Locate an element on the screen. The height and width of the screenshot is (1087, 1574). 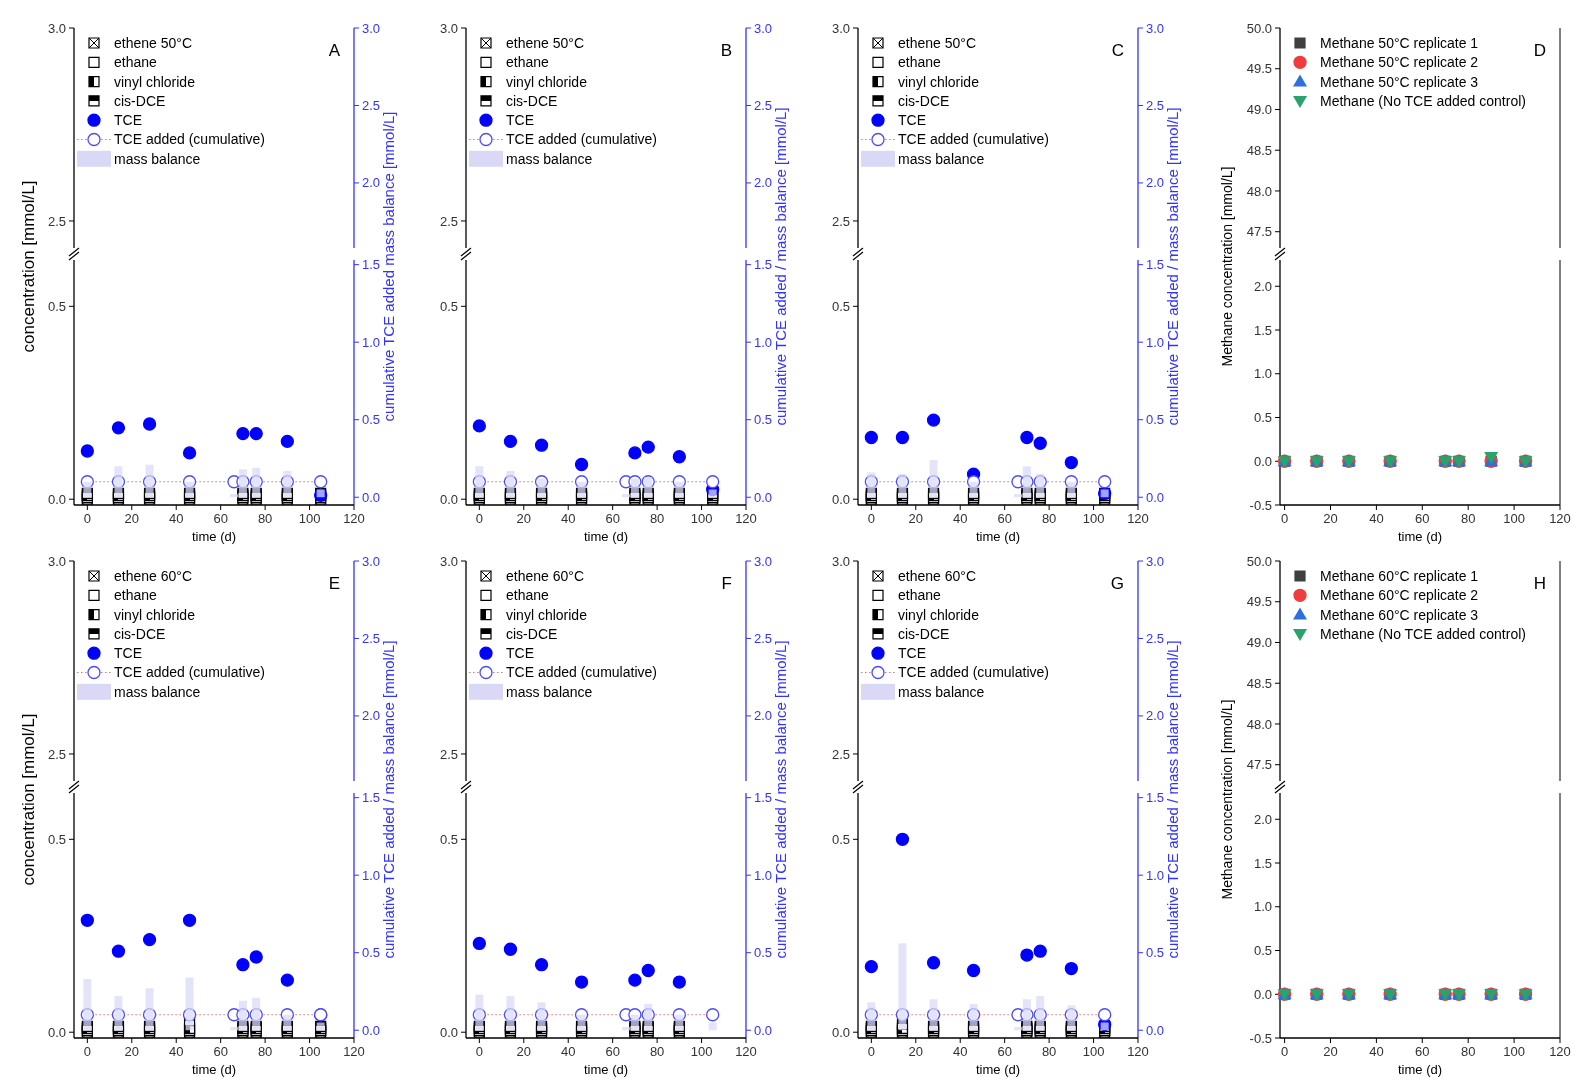
y-tick-label: 1.5 is located at coordinates (1262, 330).